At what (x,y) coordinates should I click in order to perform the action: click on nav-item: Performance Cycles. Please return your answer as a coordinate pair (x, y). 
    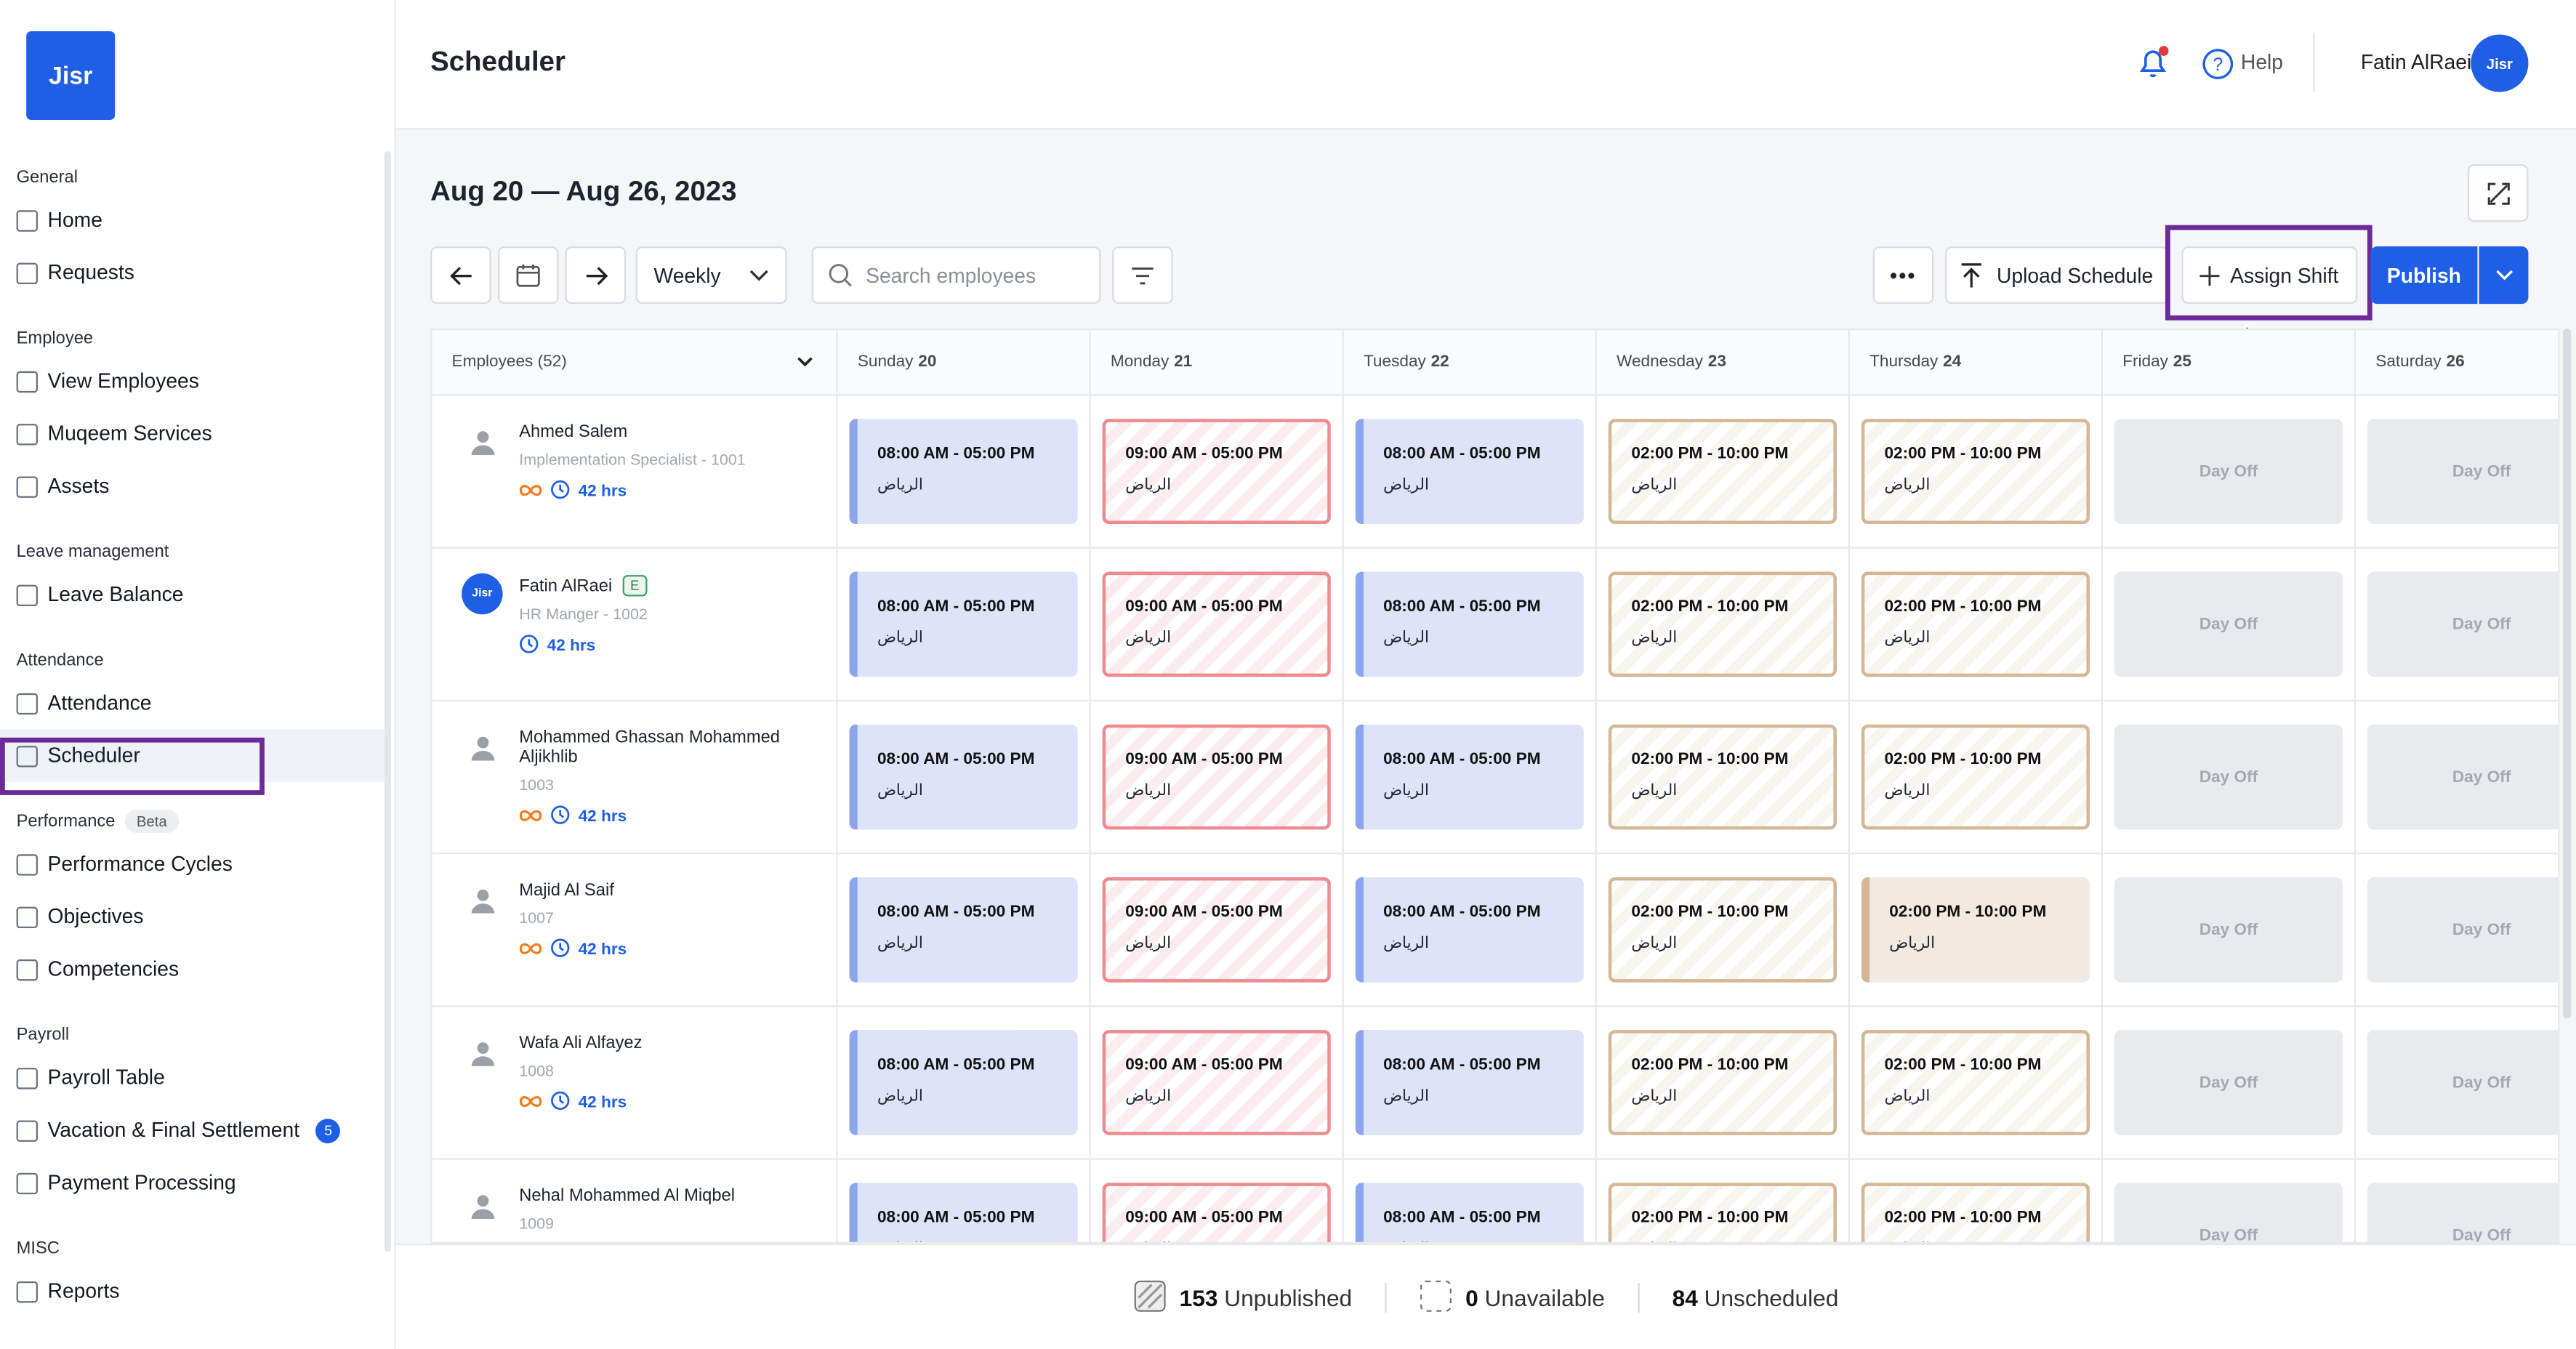
    Looking at the image, I should click on (193, 864).